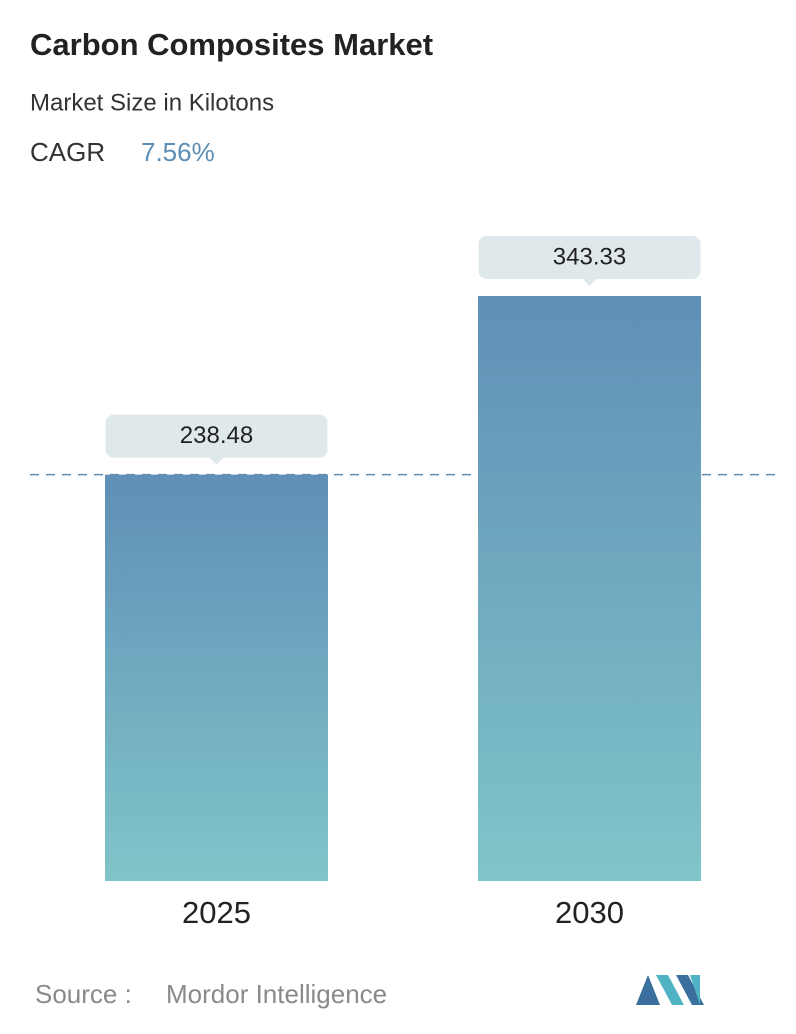 Image resolution: width=796 pixels, height=1034 pixels. I want to click on cagr-label: CAGR, so click(67, 152).